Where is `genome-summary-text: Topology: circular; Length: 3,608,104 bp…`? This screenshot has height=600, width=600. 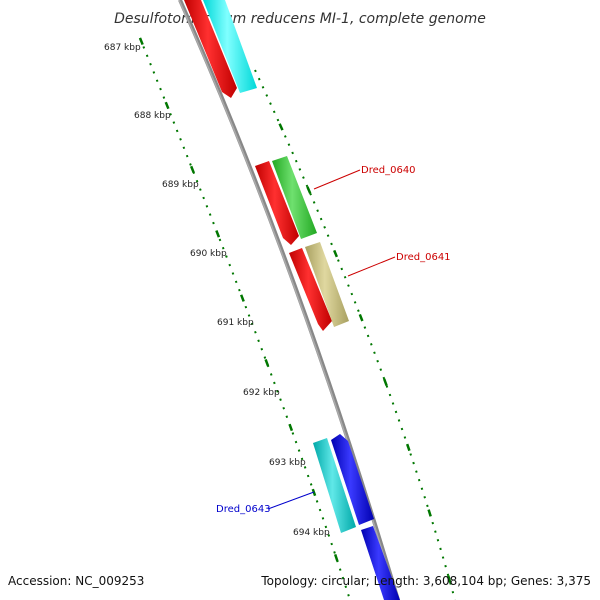
genome-summary-text: Topology: circular; Length: 3,608,104 bp… is located at coordinates (426, 581).